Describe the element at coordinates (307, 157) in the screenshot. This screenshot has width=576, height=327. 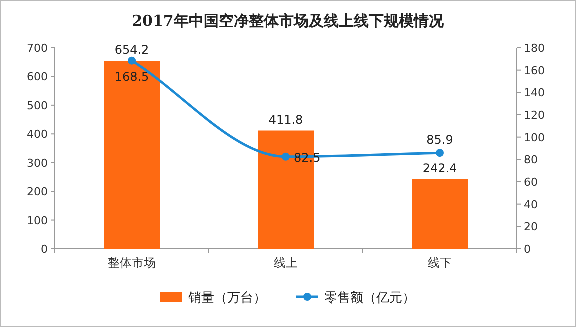
I see `data-label: 82.5` at that location.